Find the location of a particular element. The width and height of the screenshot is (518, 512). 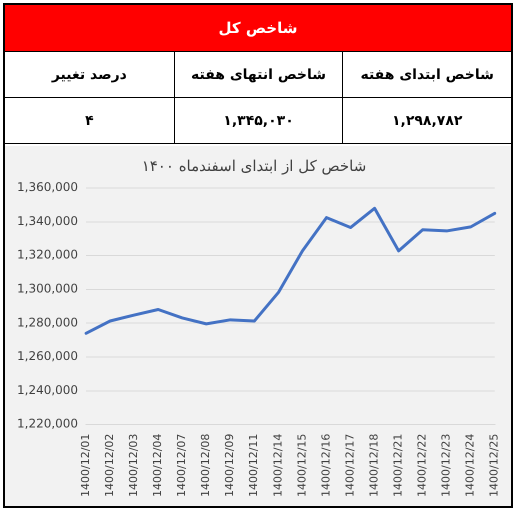

text: شاخص ابتدای هفته is located at coordinates (426, 74).